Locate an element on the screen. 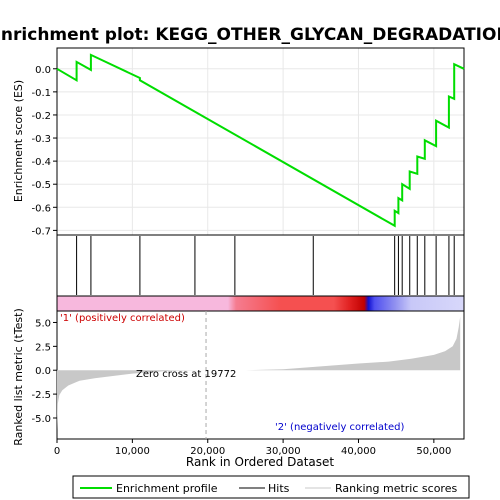 The height and width of the screenshot is (500, 500). legend-hits-label: Hits is located at coordinates (279, 488).